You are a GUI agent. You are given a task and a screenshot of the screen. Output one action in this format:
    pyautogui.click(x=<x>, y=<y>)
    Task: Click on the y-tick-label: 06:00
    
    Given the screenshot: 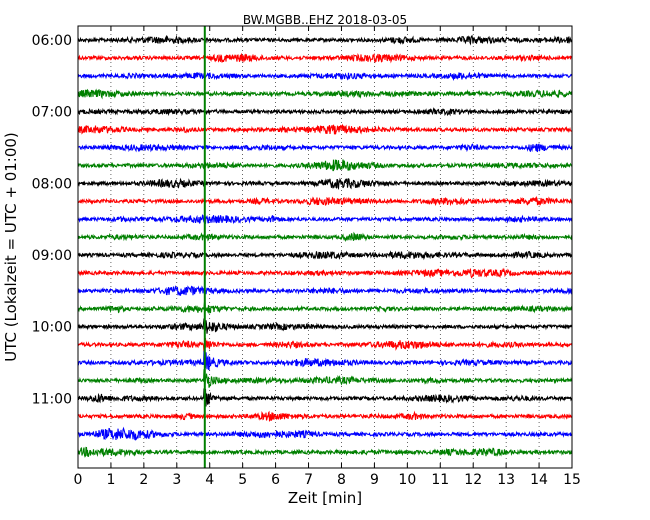 What is the action you would take?
    pyautogui.click(x=52, y=41)
    